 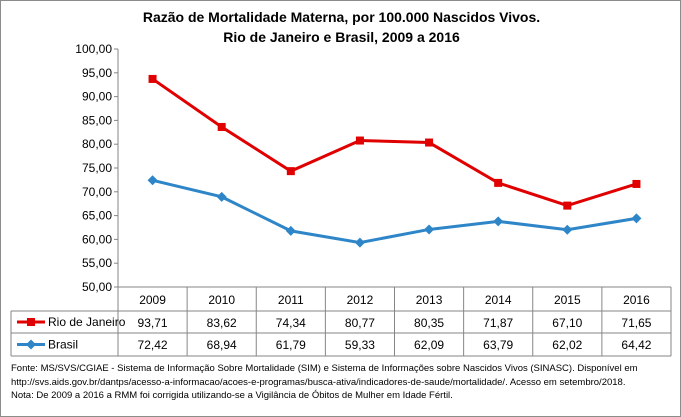 What do you see at coordinates (360, 300) in the screenshot?
I see `x-tick-label: 2012` at bounding box center [360, 300].